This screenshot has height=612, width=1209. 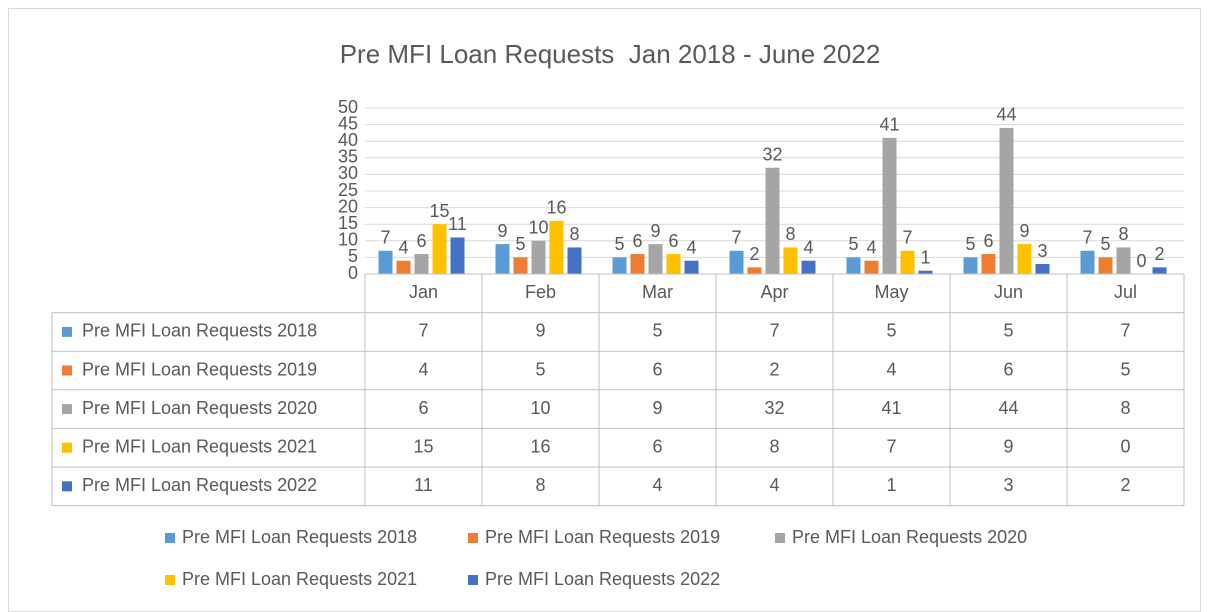 What do you see at coordinates (348, 107) in the screenshot?
I see `y-tick-label: 50` at bounding box center [348, 107].